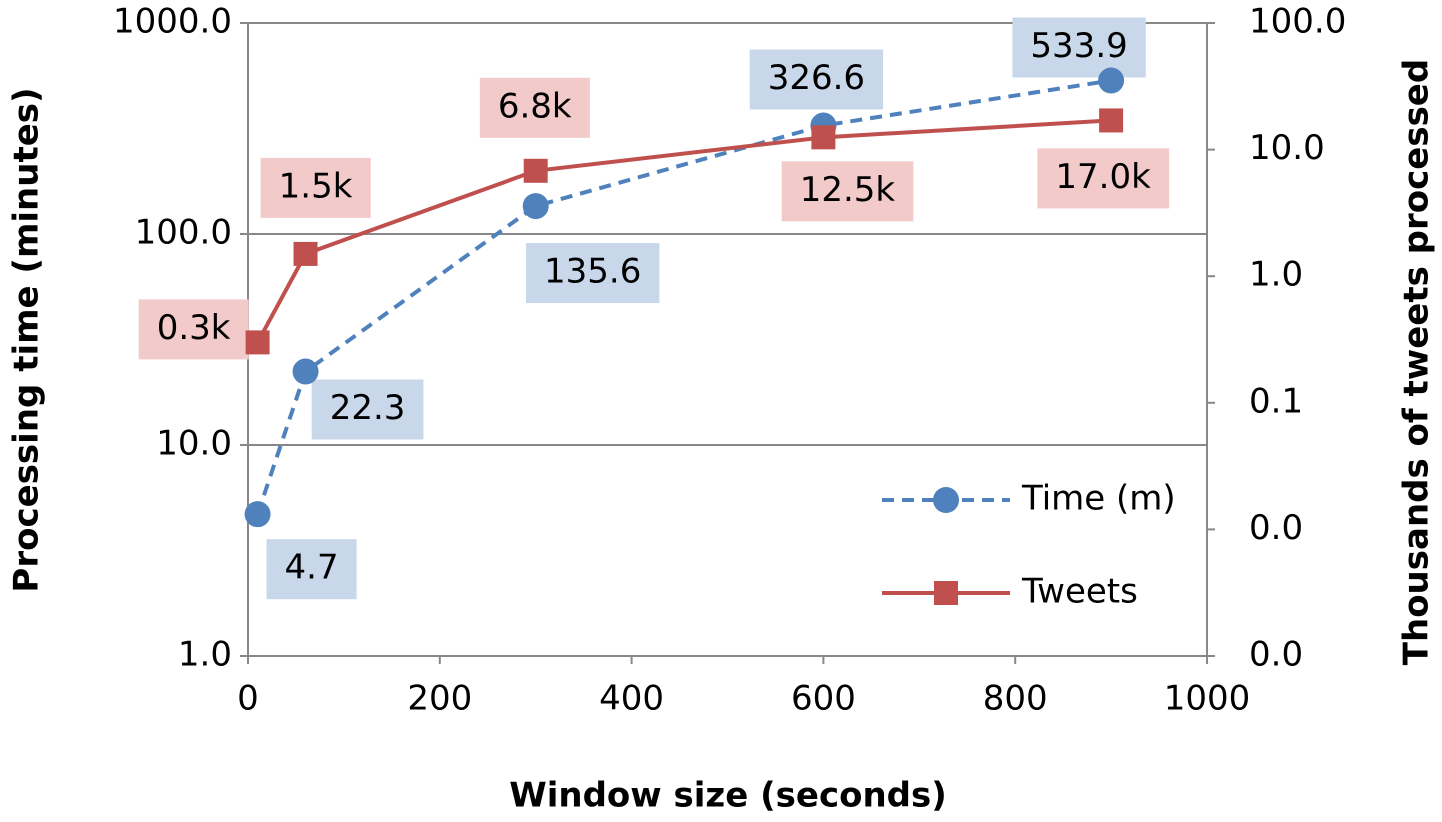 The image size is (1442, 822). I want to click on data-label-group: 6.8k, so click(534, 107).